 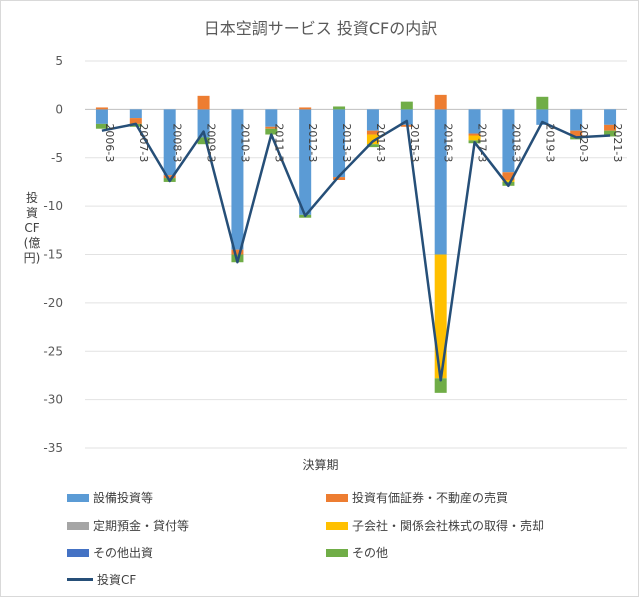 What do you see at coordinates (583, 142) in the screenshot?
I see `x-tick-label: 2020-3` at bounding box center [583, 142].